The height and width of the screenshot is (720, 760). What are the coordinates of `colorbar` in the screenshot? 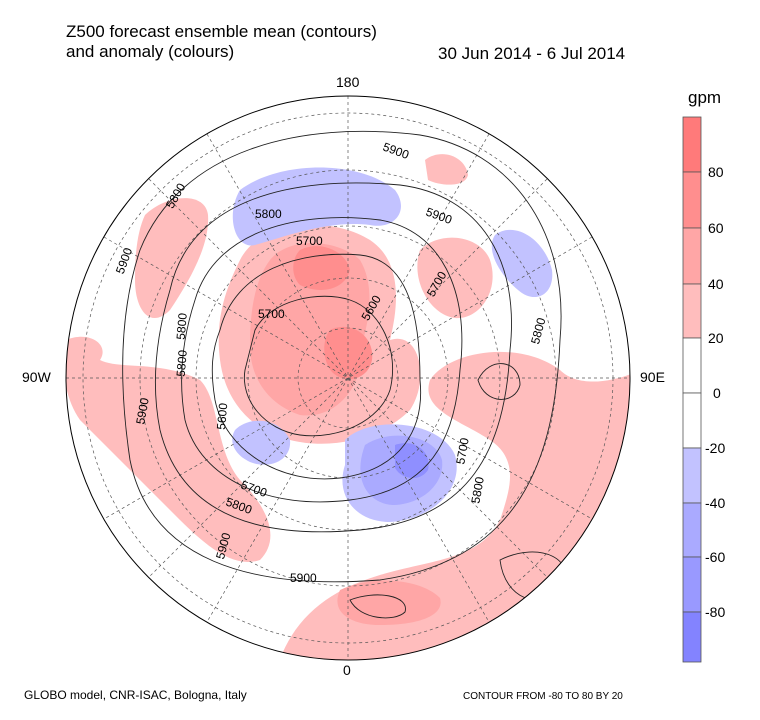 It's located at (692, 389).